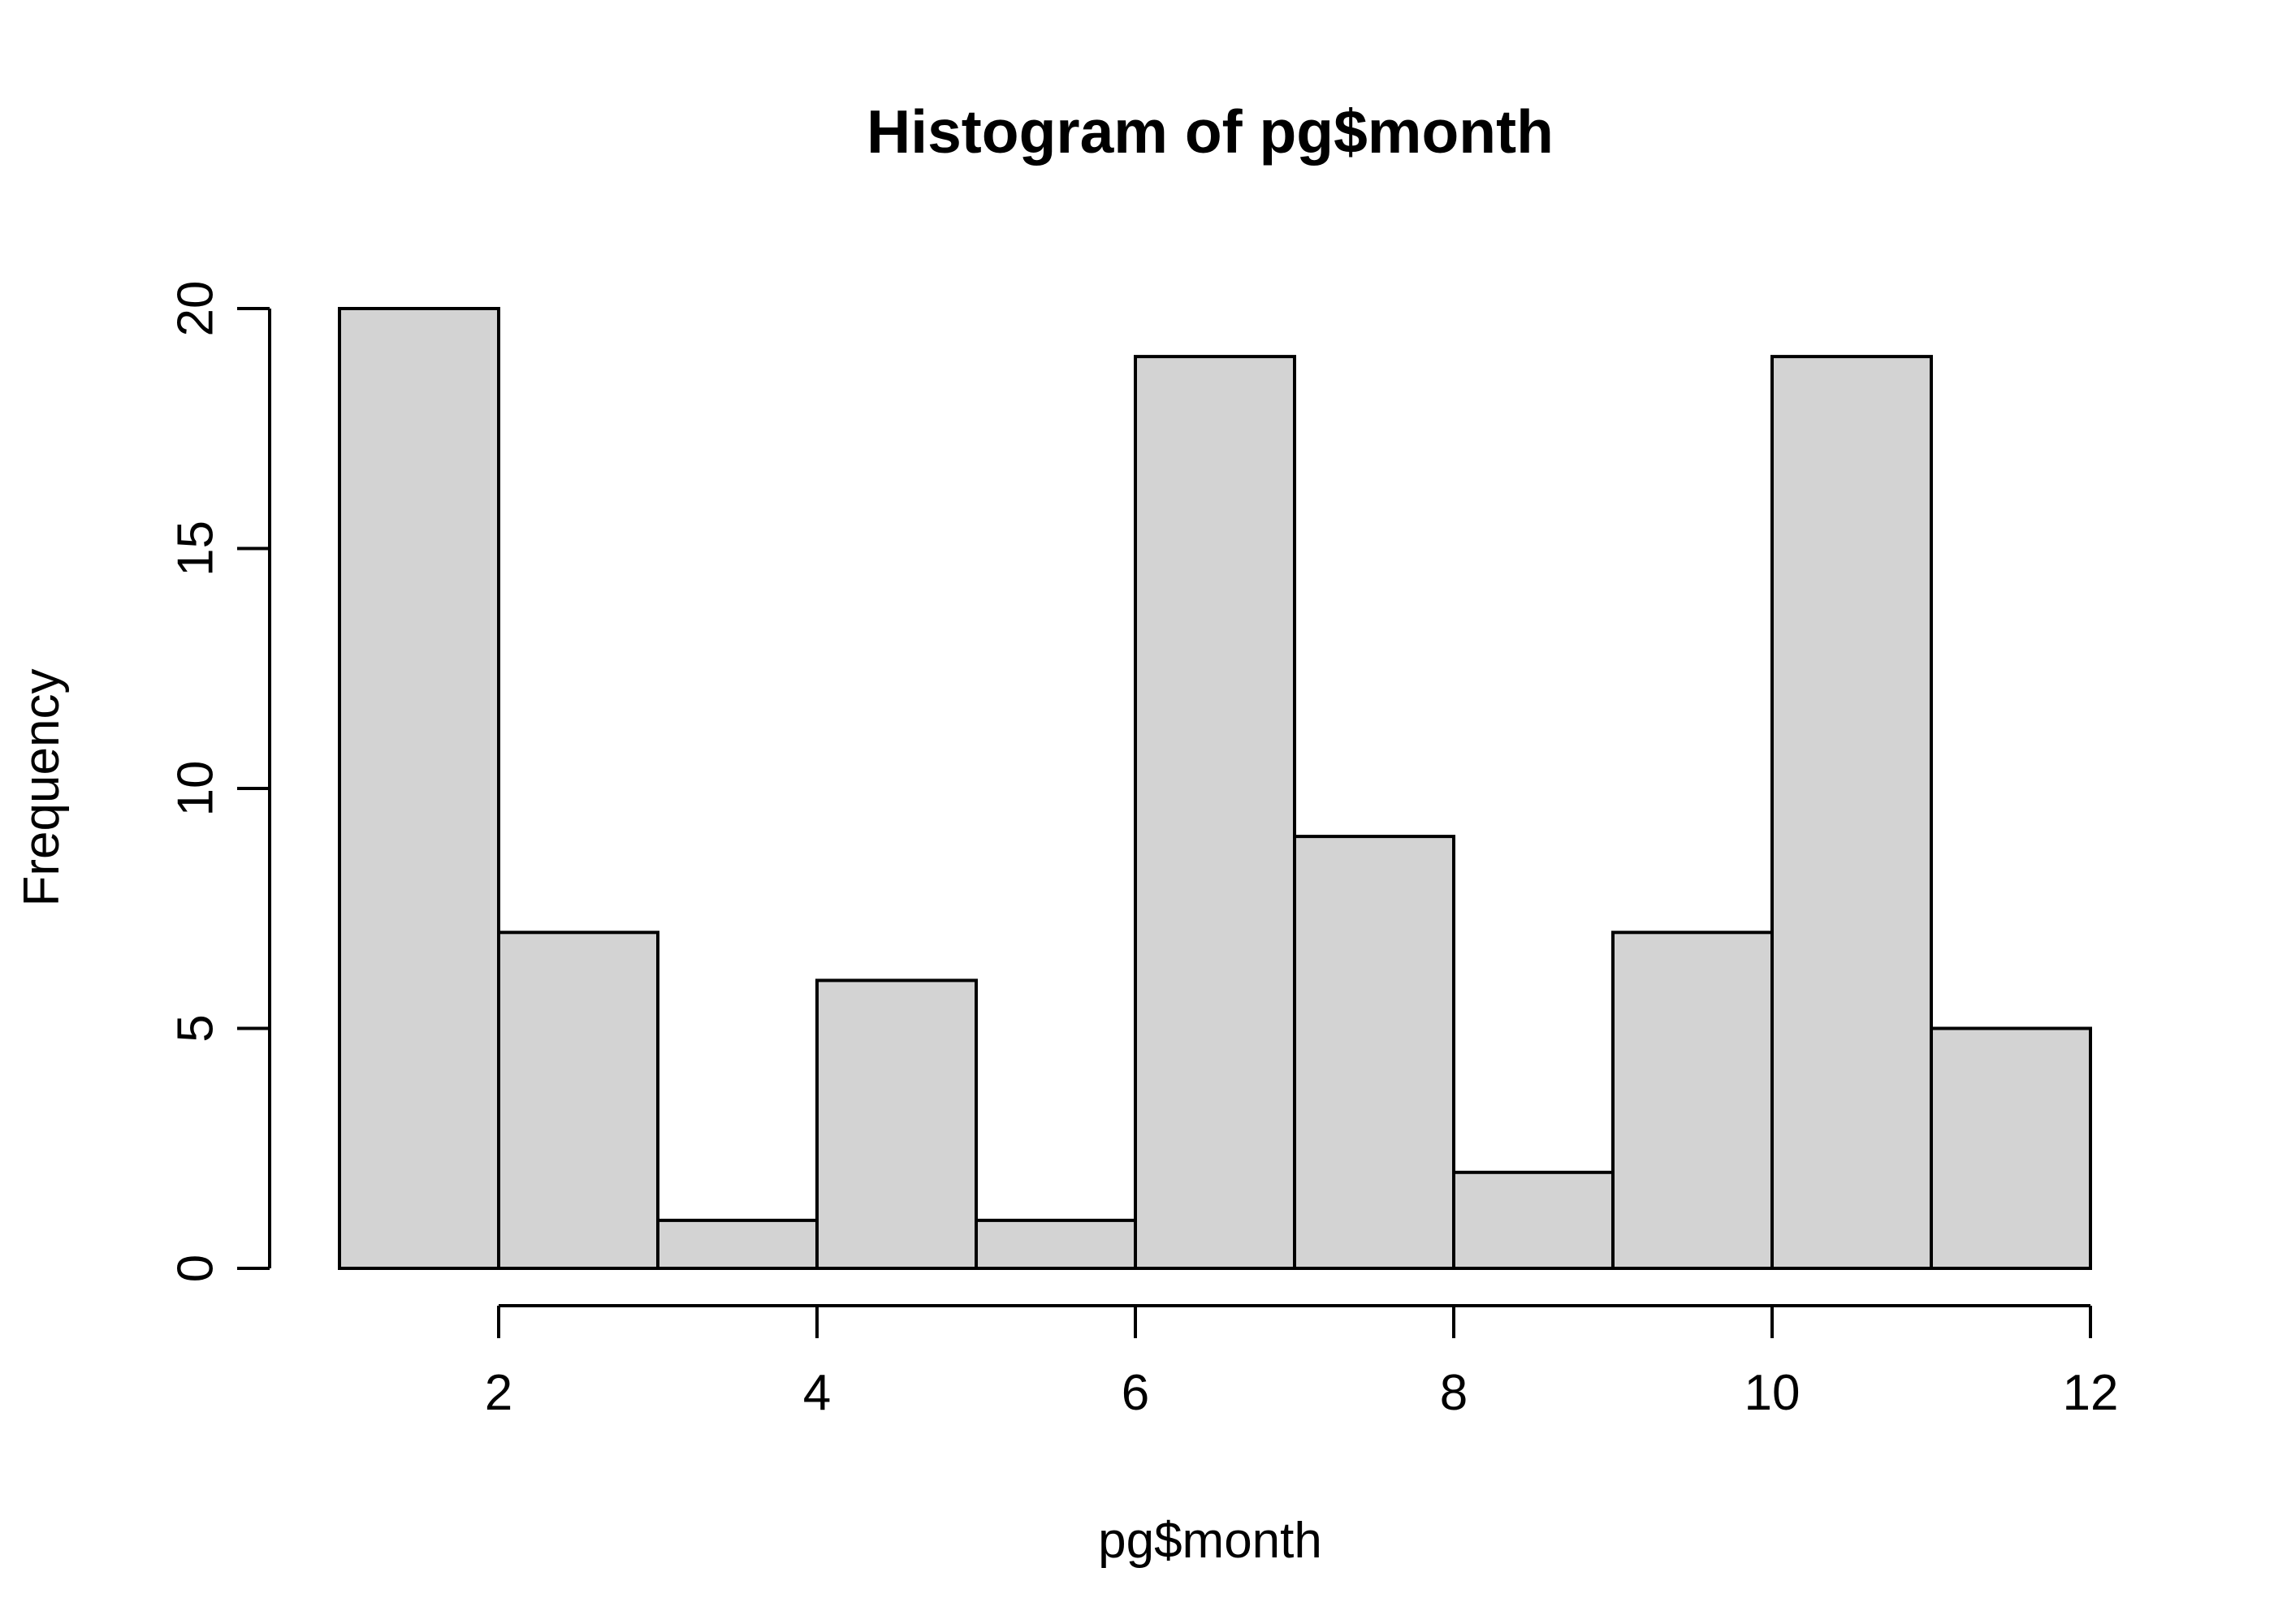 The height and width of the screenshot is (1624, 2274). I want to click on y-tick-label: 15, so click(196, 548).